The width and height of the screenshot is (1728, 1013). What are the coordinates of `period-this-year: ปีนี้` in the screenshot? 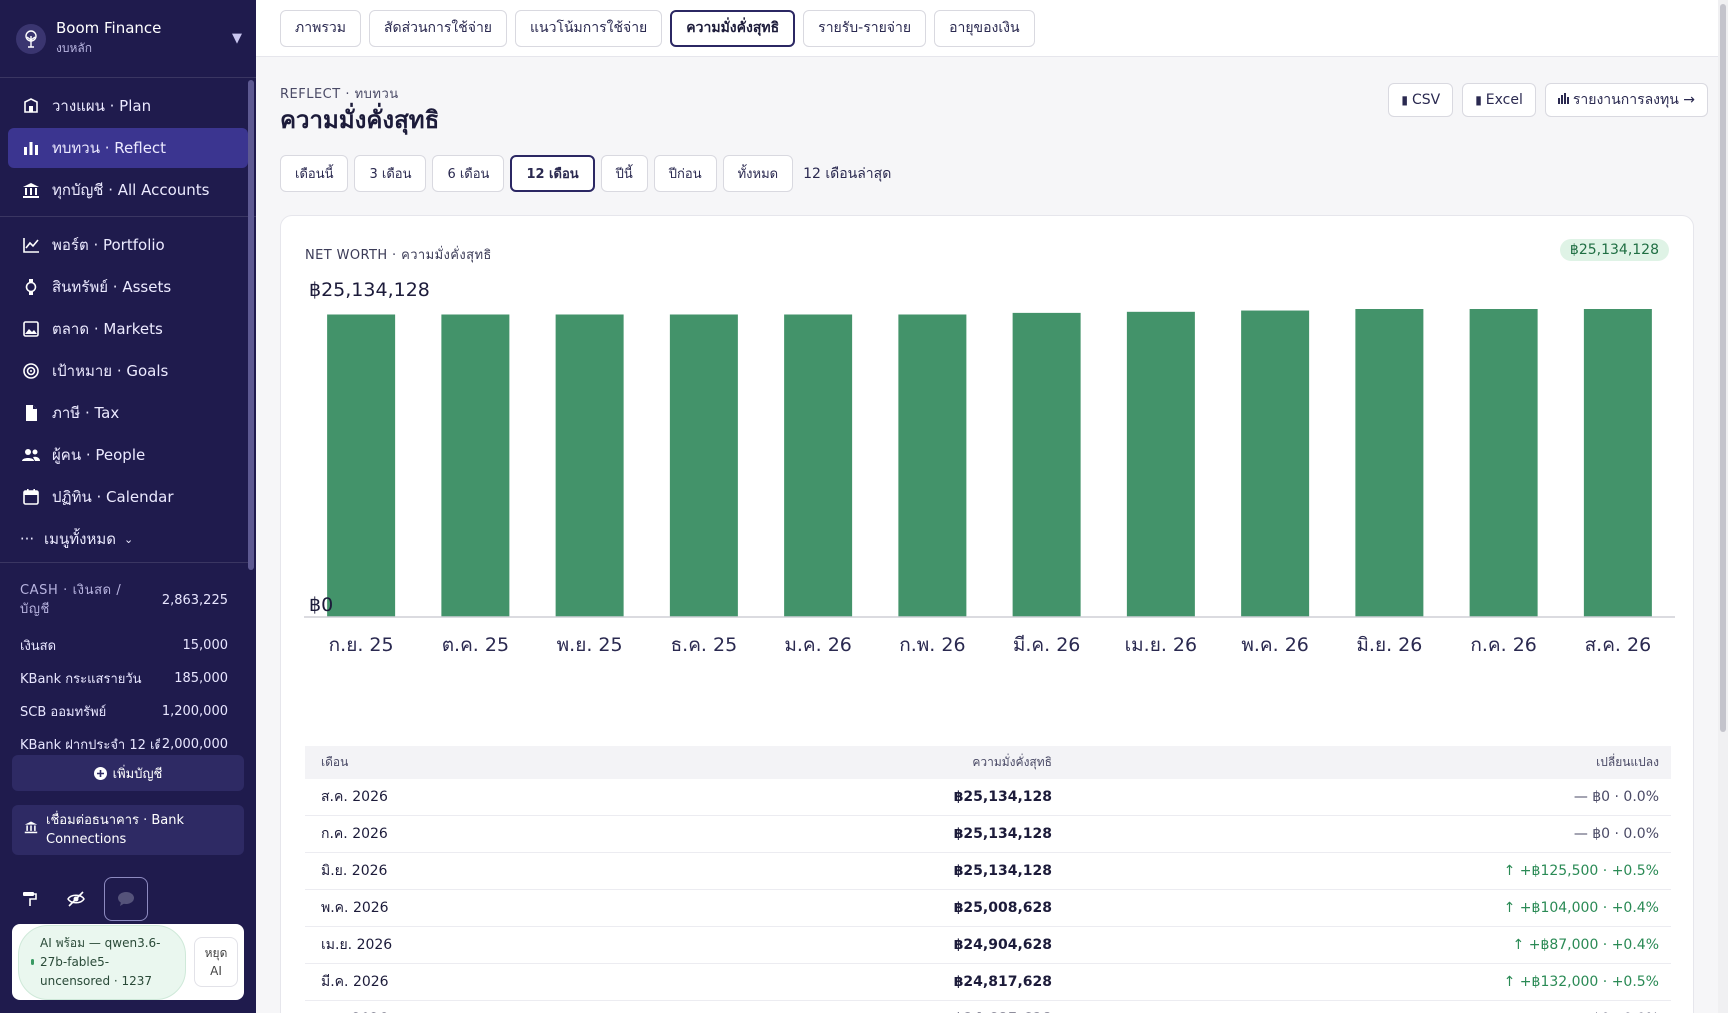 It's located at (624, 173).